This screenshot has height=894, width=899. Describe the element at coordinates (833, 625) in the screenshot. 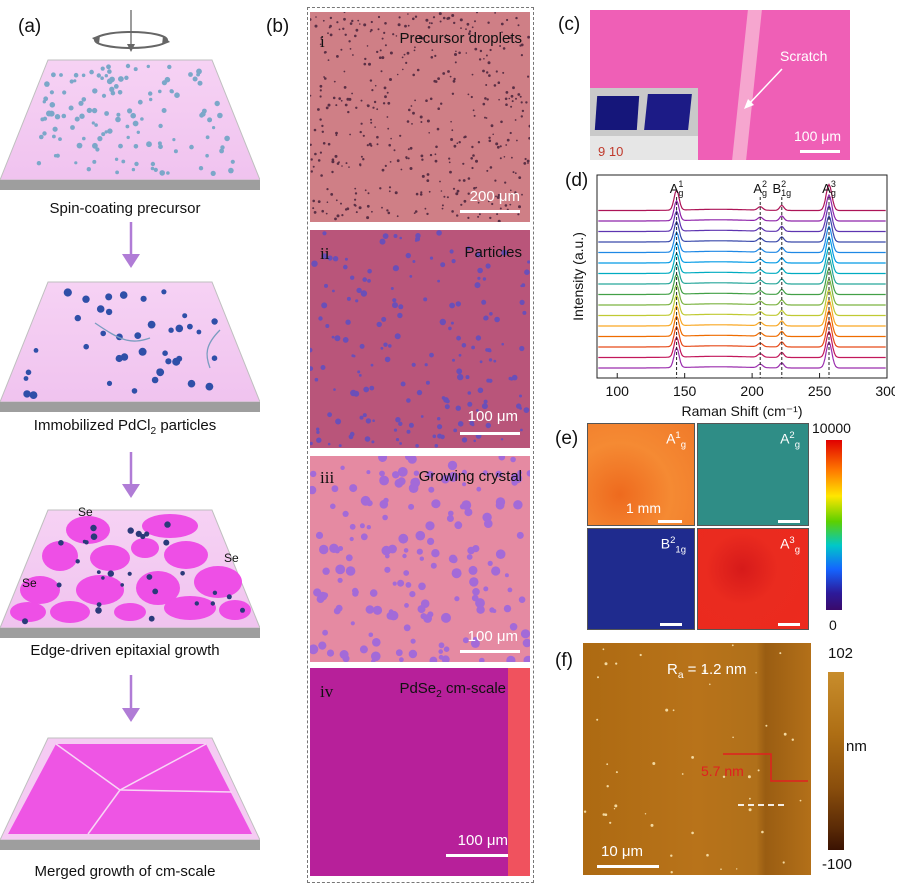

I see `map-colorbar-min: 0` at that location.